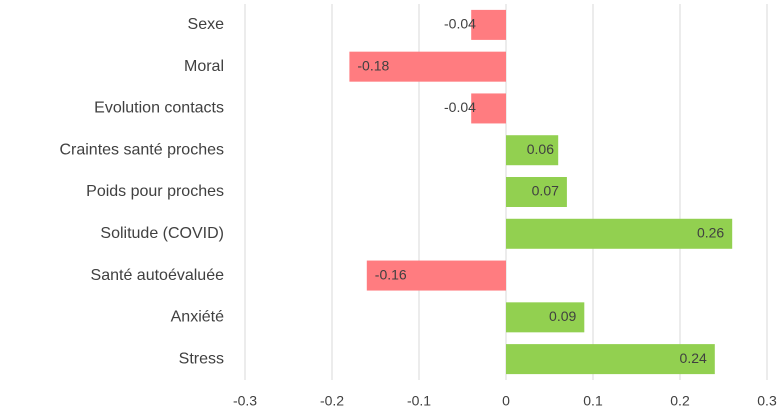  What do you see at coordinates (767, 401) in the screenshot?
I see `x-tick-label: 0.3` at bounding box center [767, 401].